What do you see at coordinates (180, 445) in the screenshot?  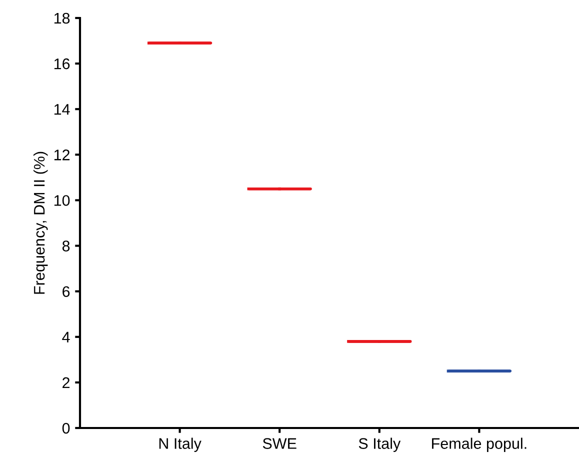 I see `x-tick-label: N Italy` at bounding box center [180, 445].